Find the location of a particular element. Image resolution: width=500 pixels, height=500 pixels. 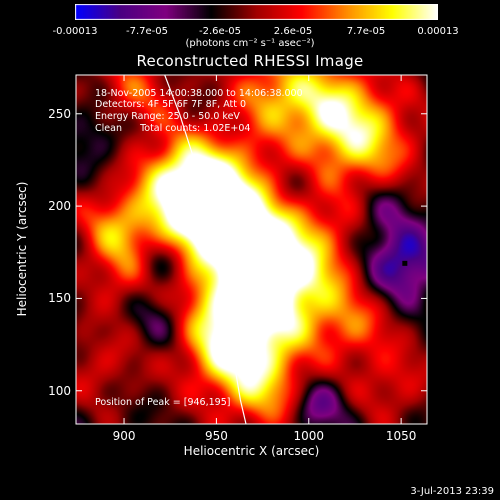

chart-title: Reconstructed RHESSI Image is located at coordinates (250, 61).